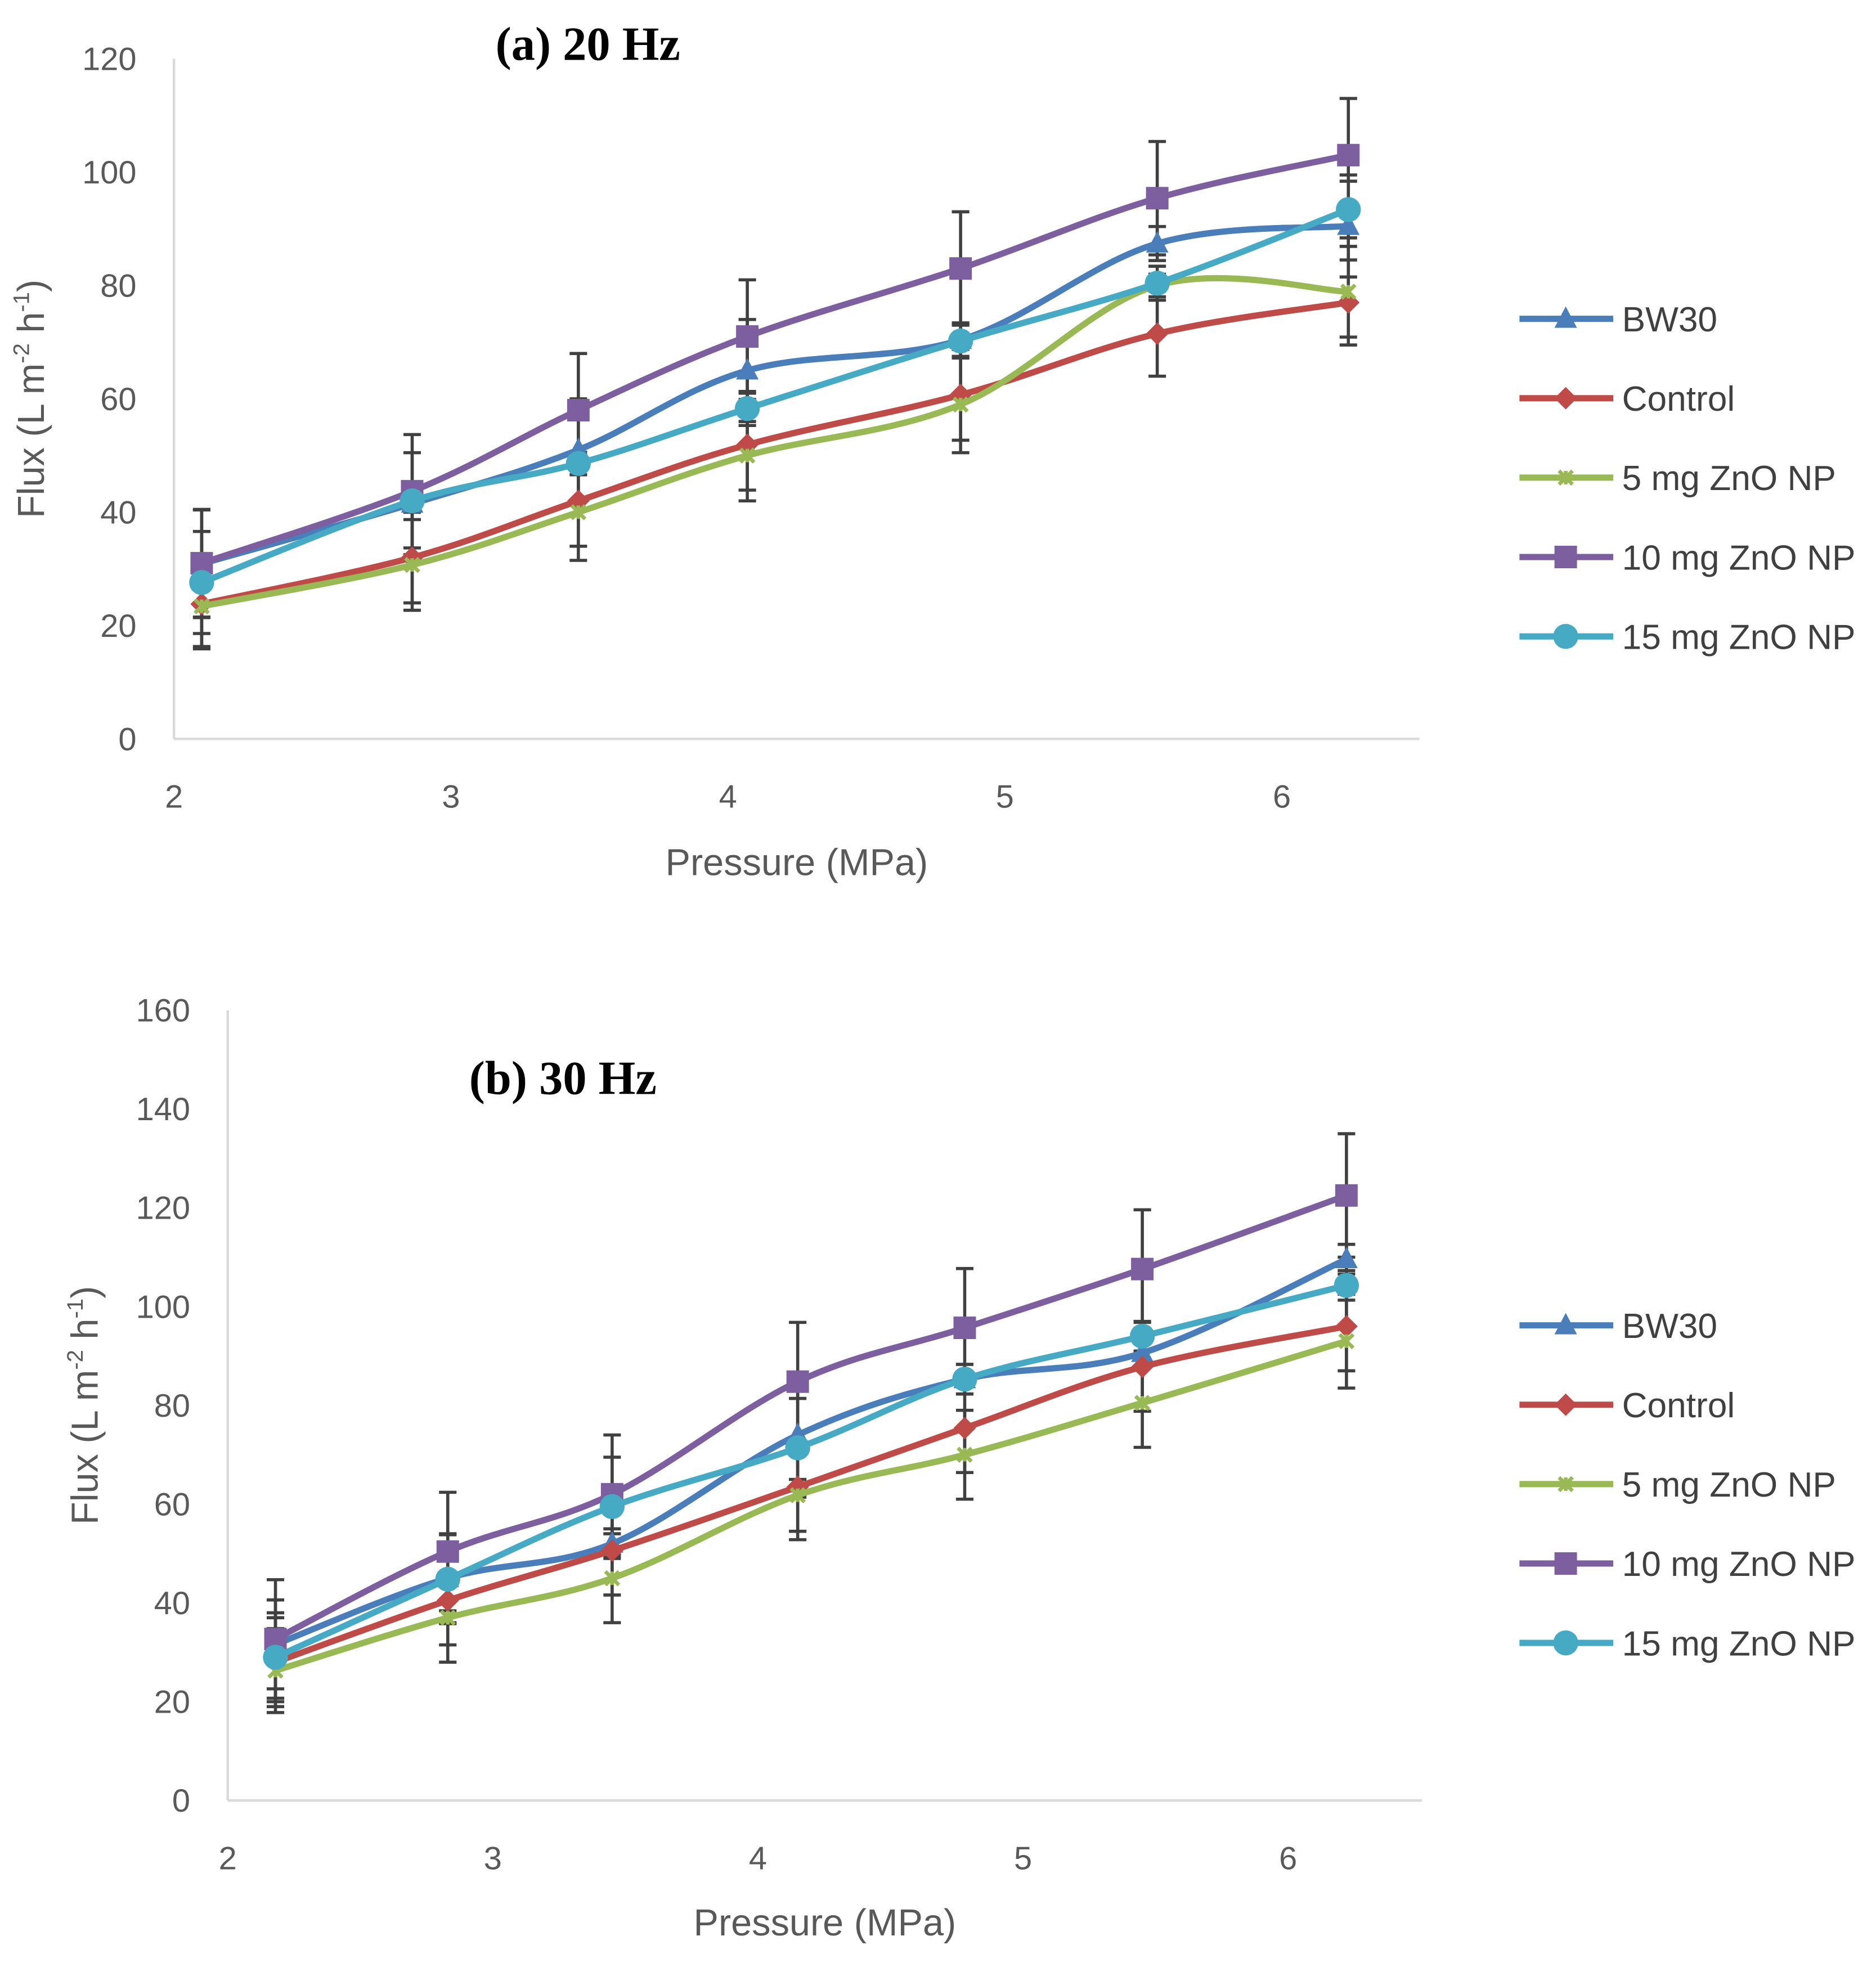  Describe the element at coordinates (775, 453) in the screenshot. I see `series-control` at that location.